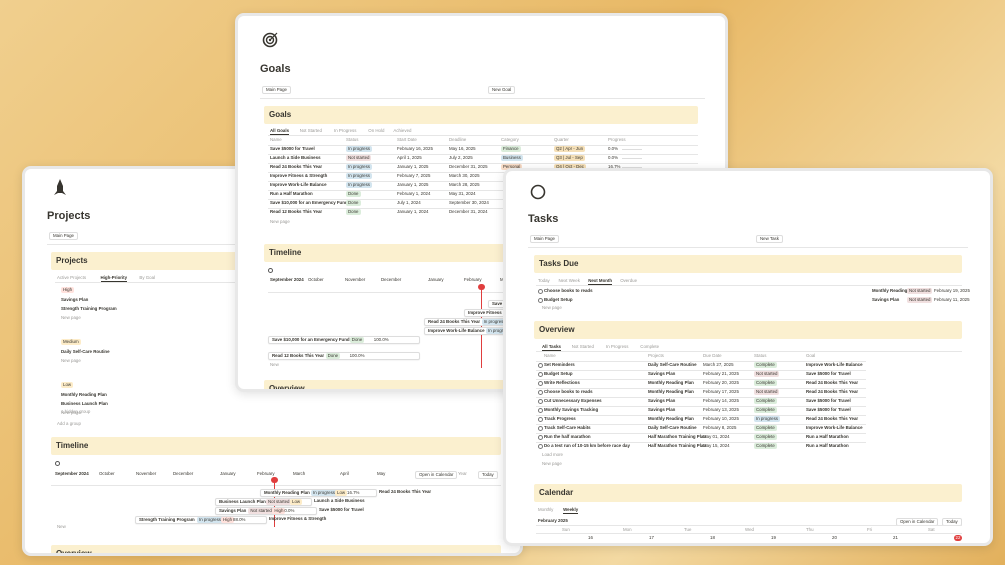 The width and height of the screenshot is (1005, 565). What do you see at coordinates (569, 280) in the screenshot?
I see `tab: Next Week` at bounding box center [569, 280].